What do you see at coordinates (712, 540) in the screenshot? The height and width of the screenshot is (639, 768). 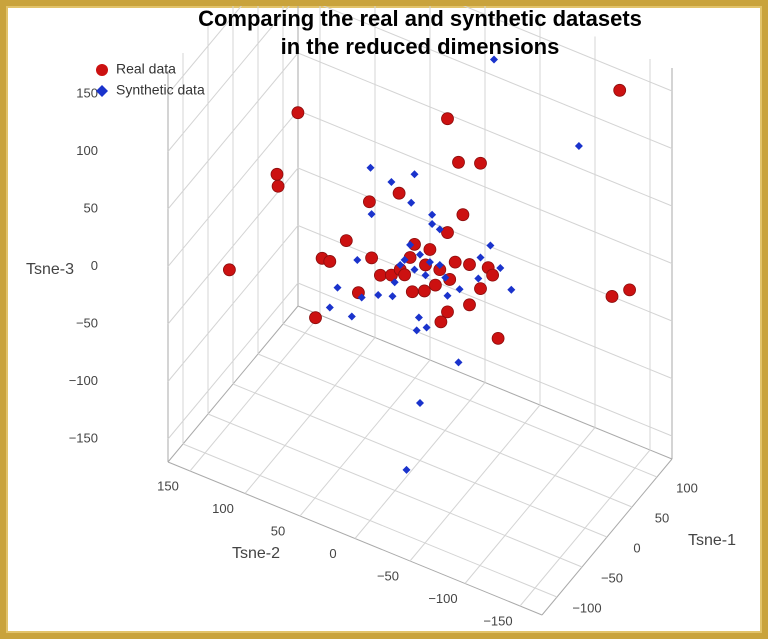 I see `x-axis-title: Tsne-1` at bounding box center [712, 540].